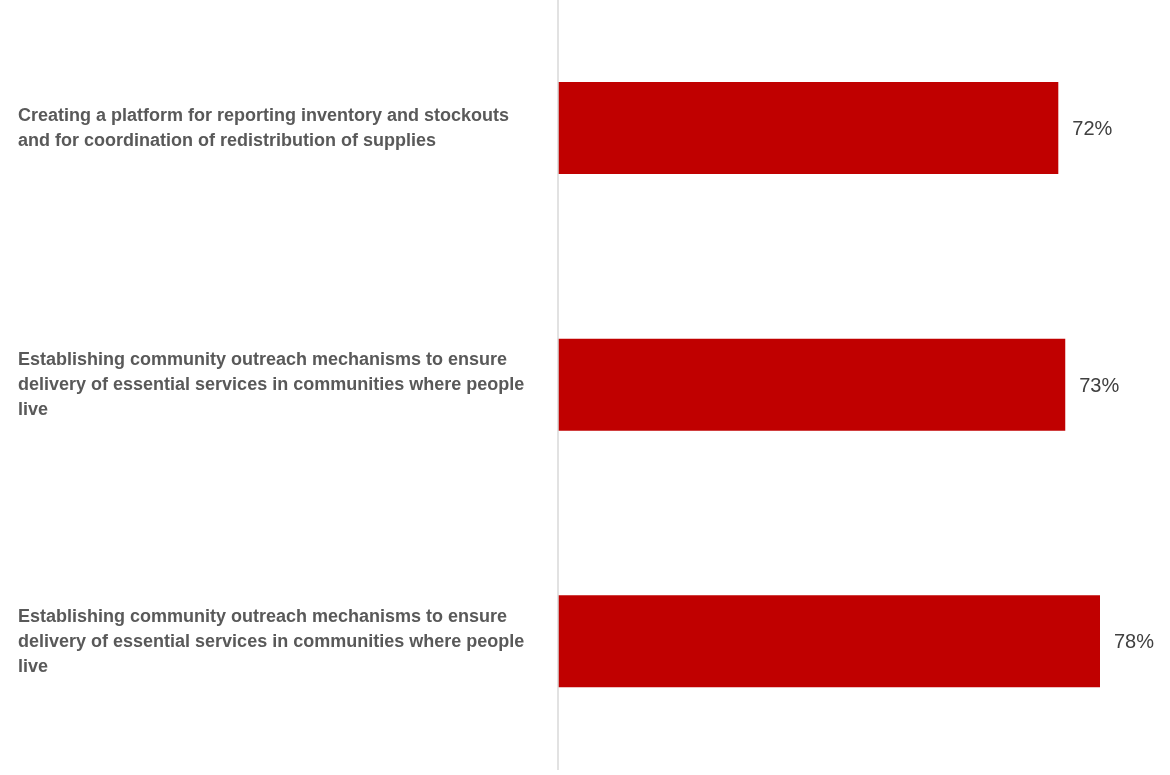 The width and height of the screenshot is (1170, 775). What do you see at coordinates (1092, 128) in the screenshot?
I see `data-label: 72%` at bounding box center [1092, 128].